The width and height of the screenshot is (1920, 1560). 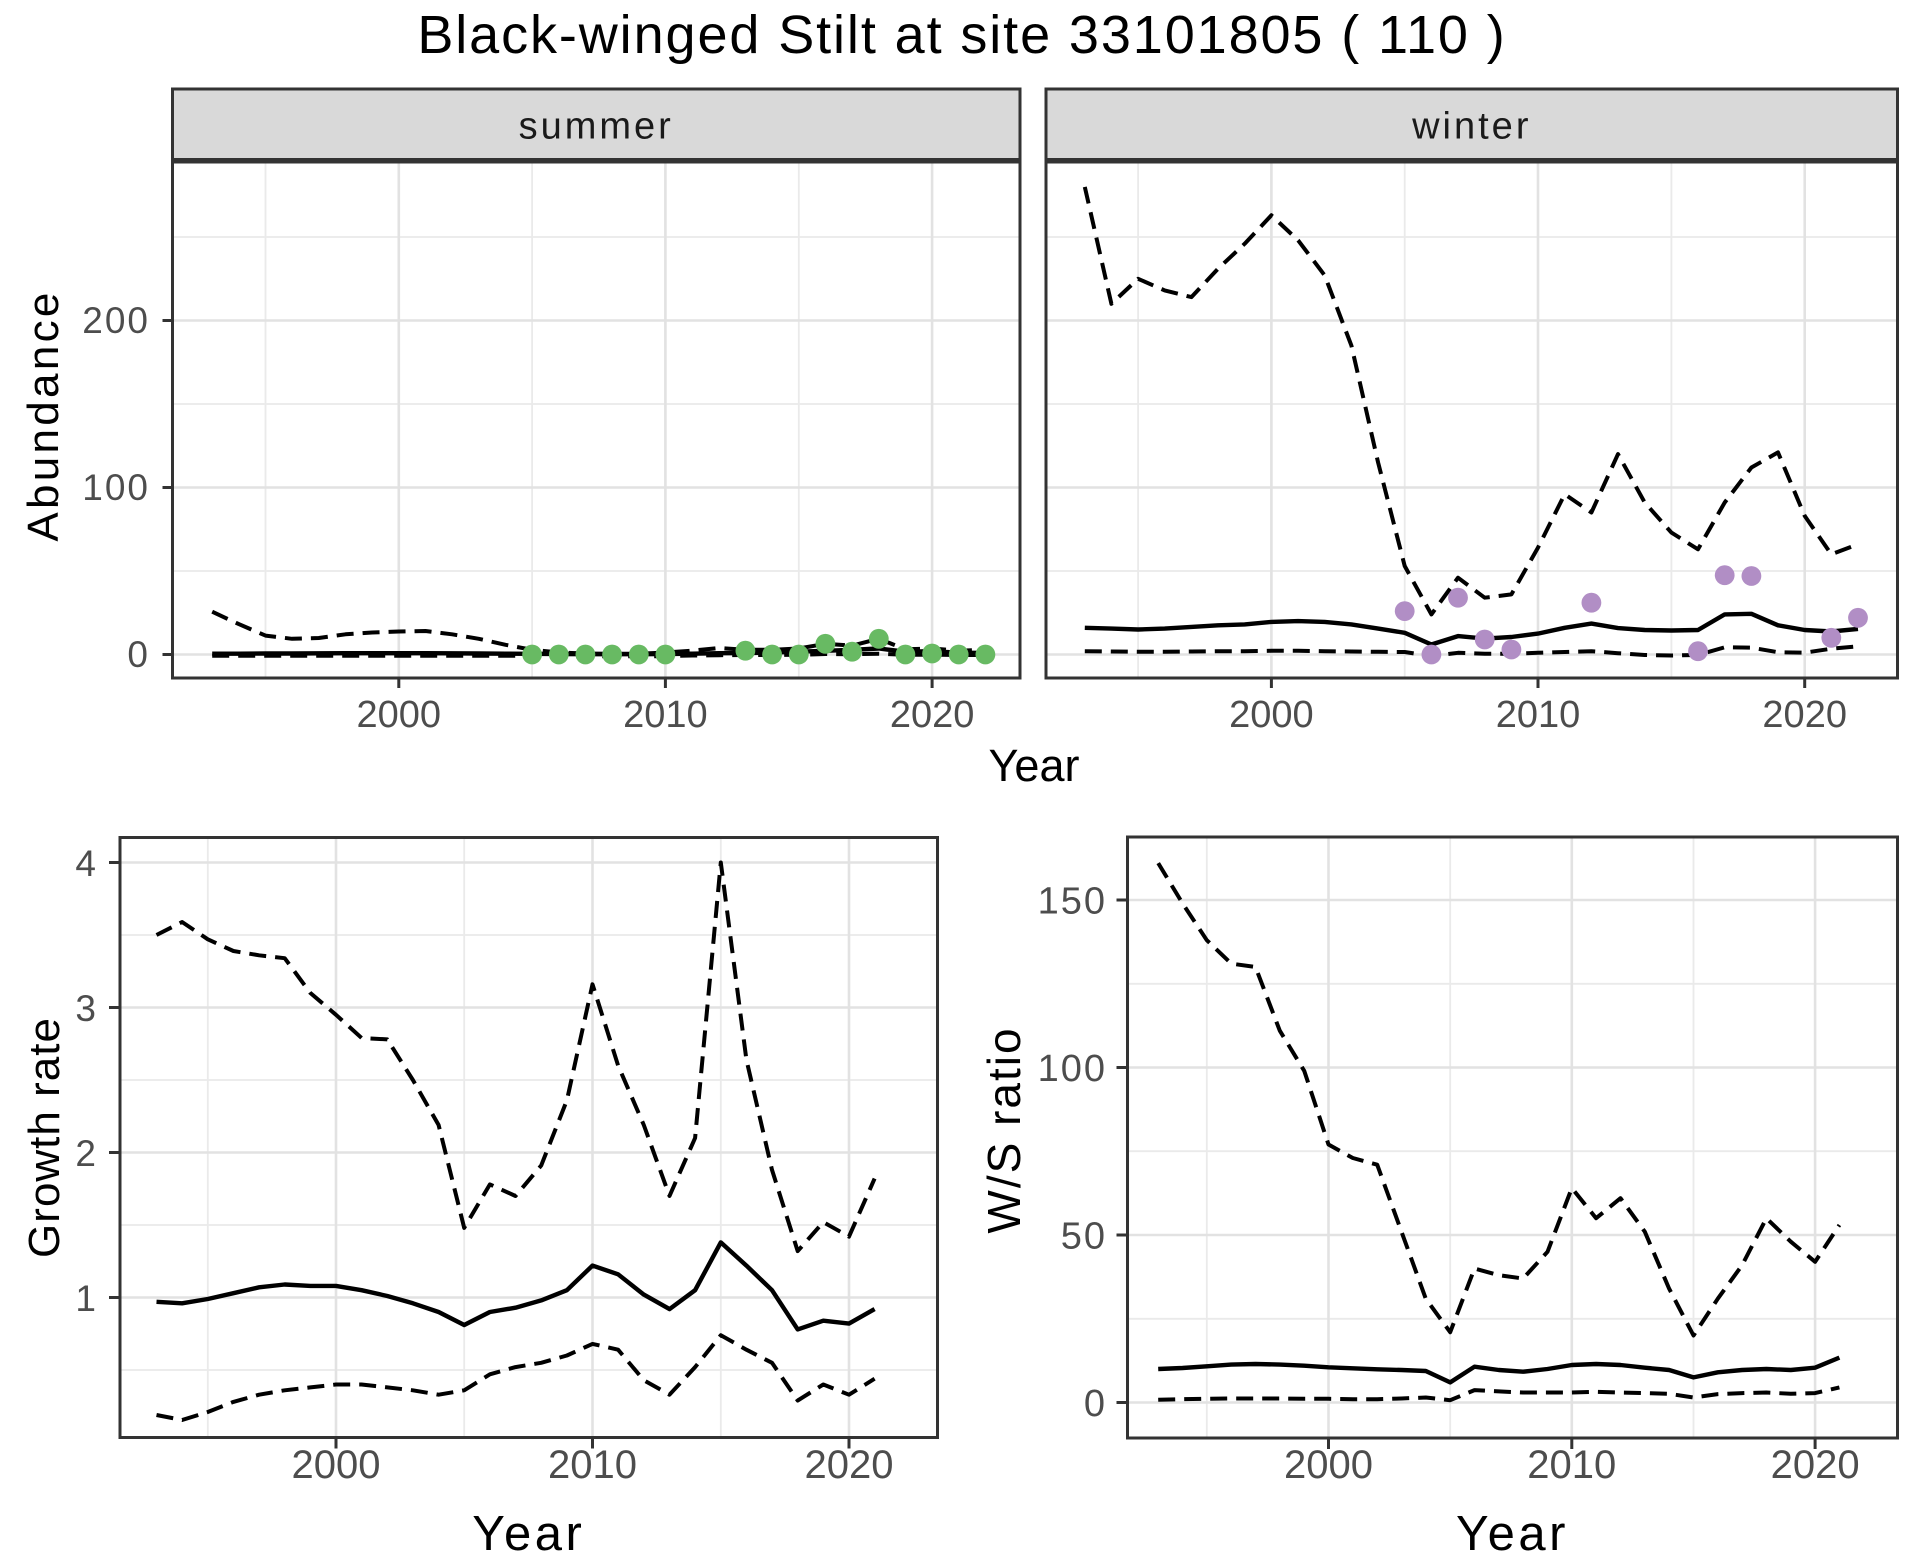 I want to click on svg-text: winter, so click(x=1471, y=127).